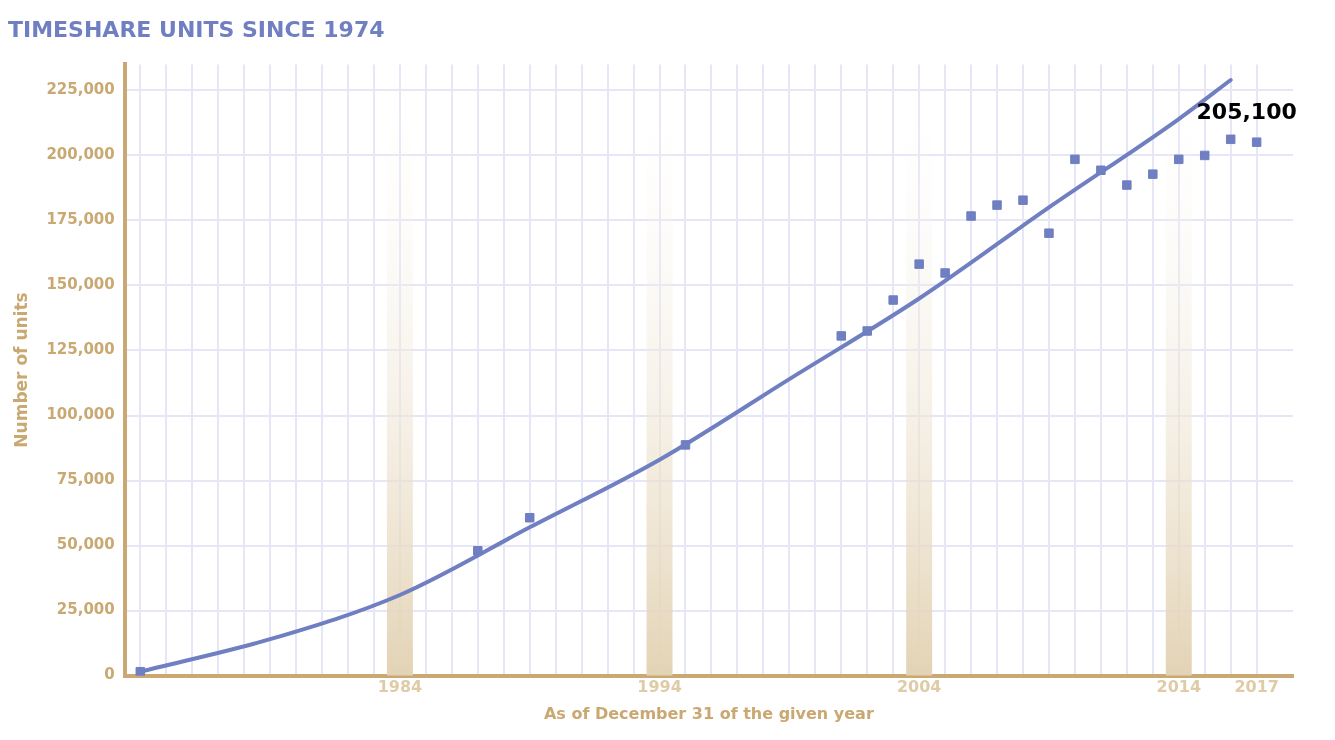  What do you see at coordinates (659, 687) in the screenshot?
I see `x-tick-label: 1994` at bounding box center [659, 687].